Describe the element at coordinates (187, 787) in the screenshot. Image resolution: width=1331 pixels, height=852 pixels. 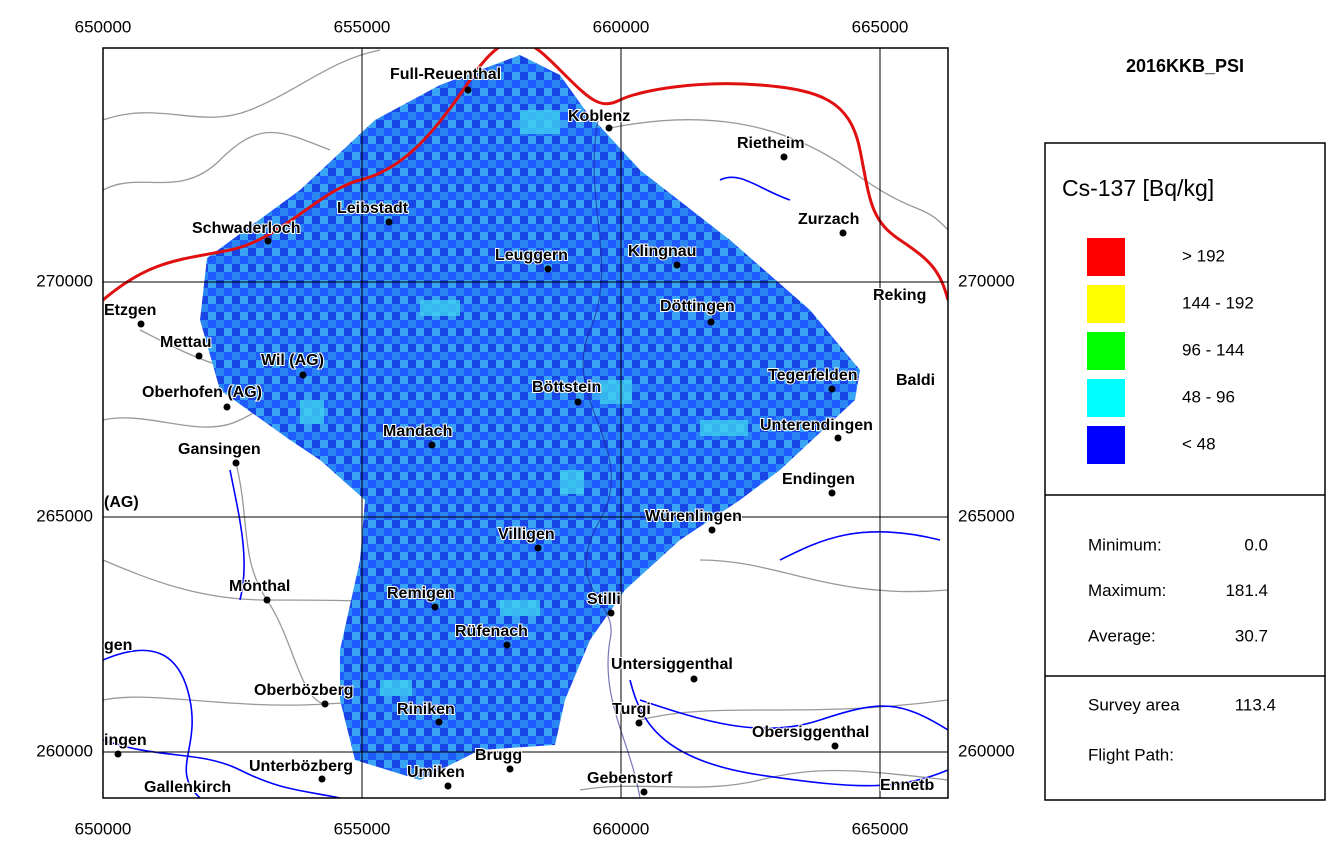
I see `place-label: Gallenkirch` at that location.